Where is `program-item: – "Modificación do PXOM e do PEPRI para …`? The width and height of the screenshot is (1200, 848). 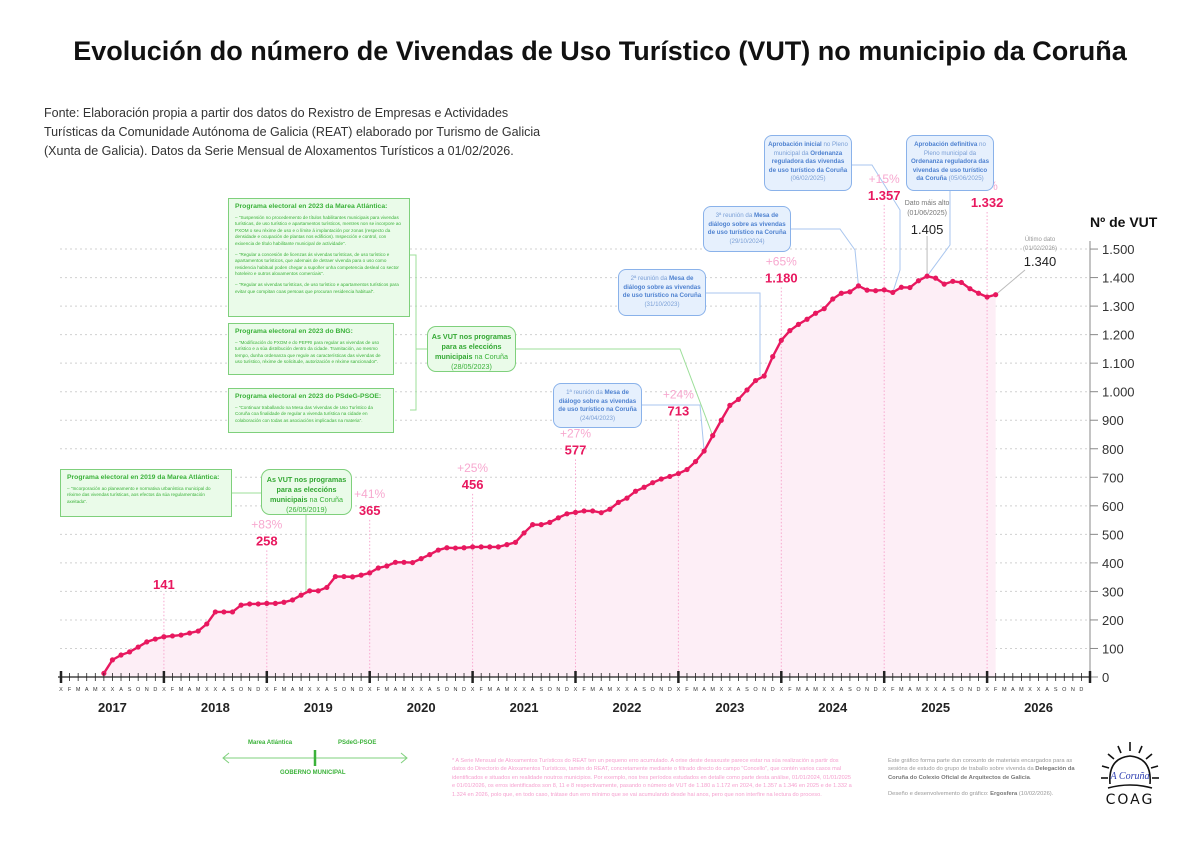
program-item: – "Modificación do PXOM e do PEPRI para … is located at coordinates (308, 352).